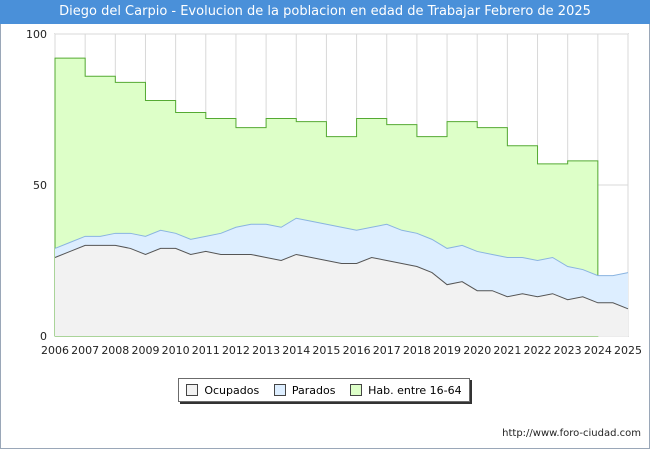 The height and width of the screenshot is (450, 650). What do you see at coordinates (145, 350) in the screenshot?
I see `x-tick-label: 2009` at bounding box center [145, 350].